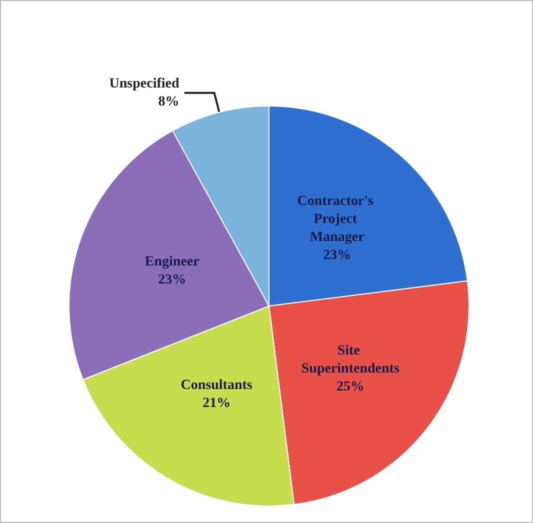 This screenshot has height=523, width=533. What do you see at coordinates (350, 360) in the screenshot?
I see `slice-label: Site Superintendents` at bounding box center [350, 360].